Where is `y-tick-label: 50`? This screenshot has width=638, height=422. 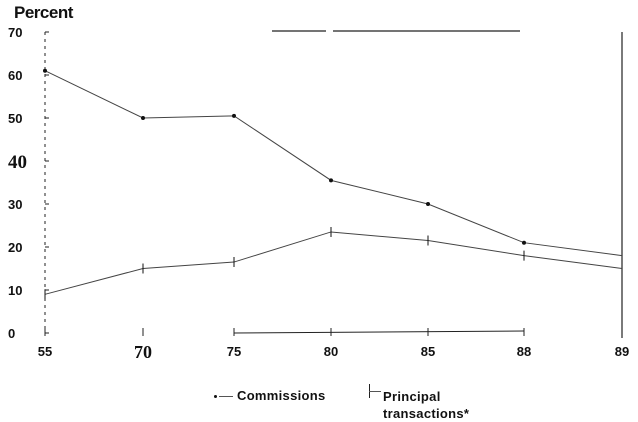
y-tick-label: 50 is located at coordinates (15, 118).